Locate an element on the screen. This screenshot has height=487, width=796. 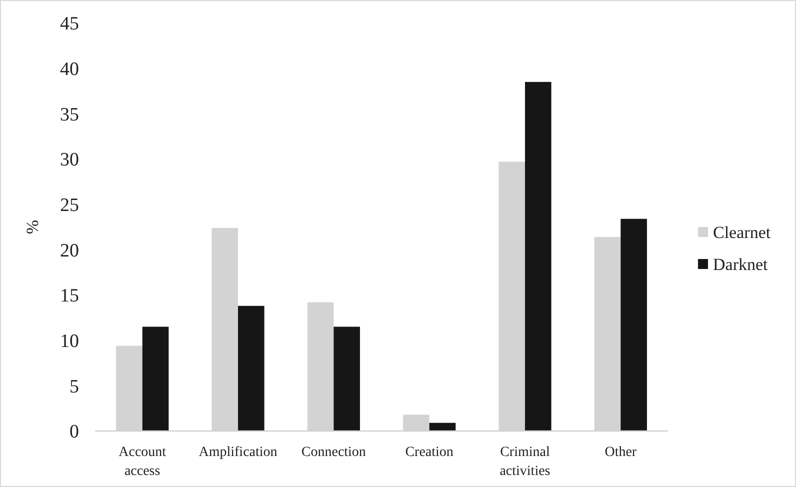
x-tick-label: Creation is located at coordinates (429, 452).